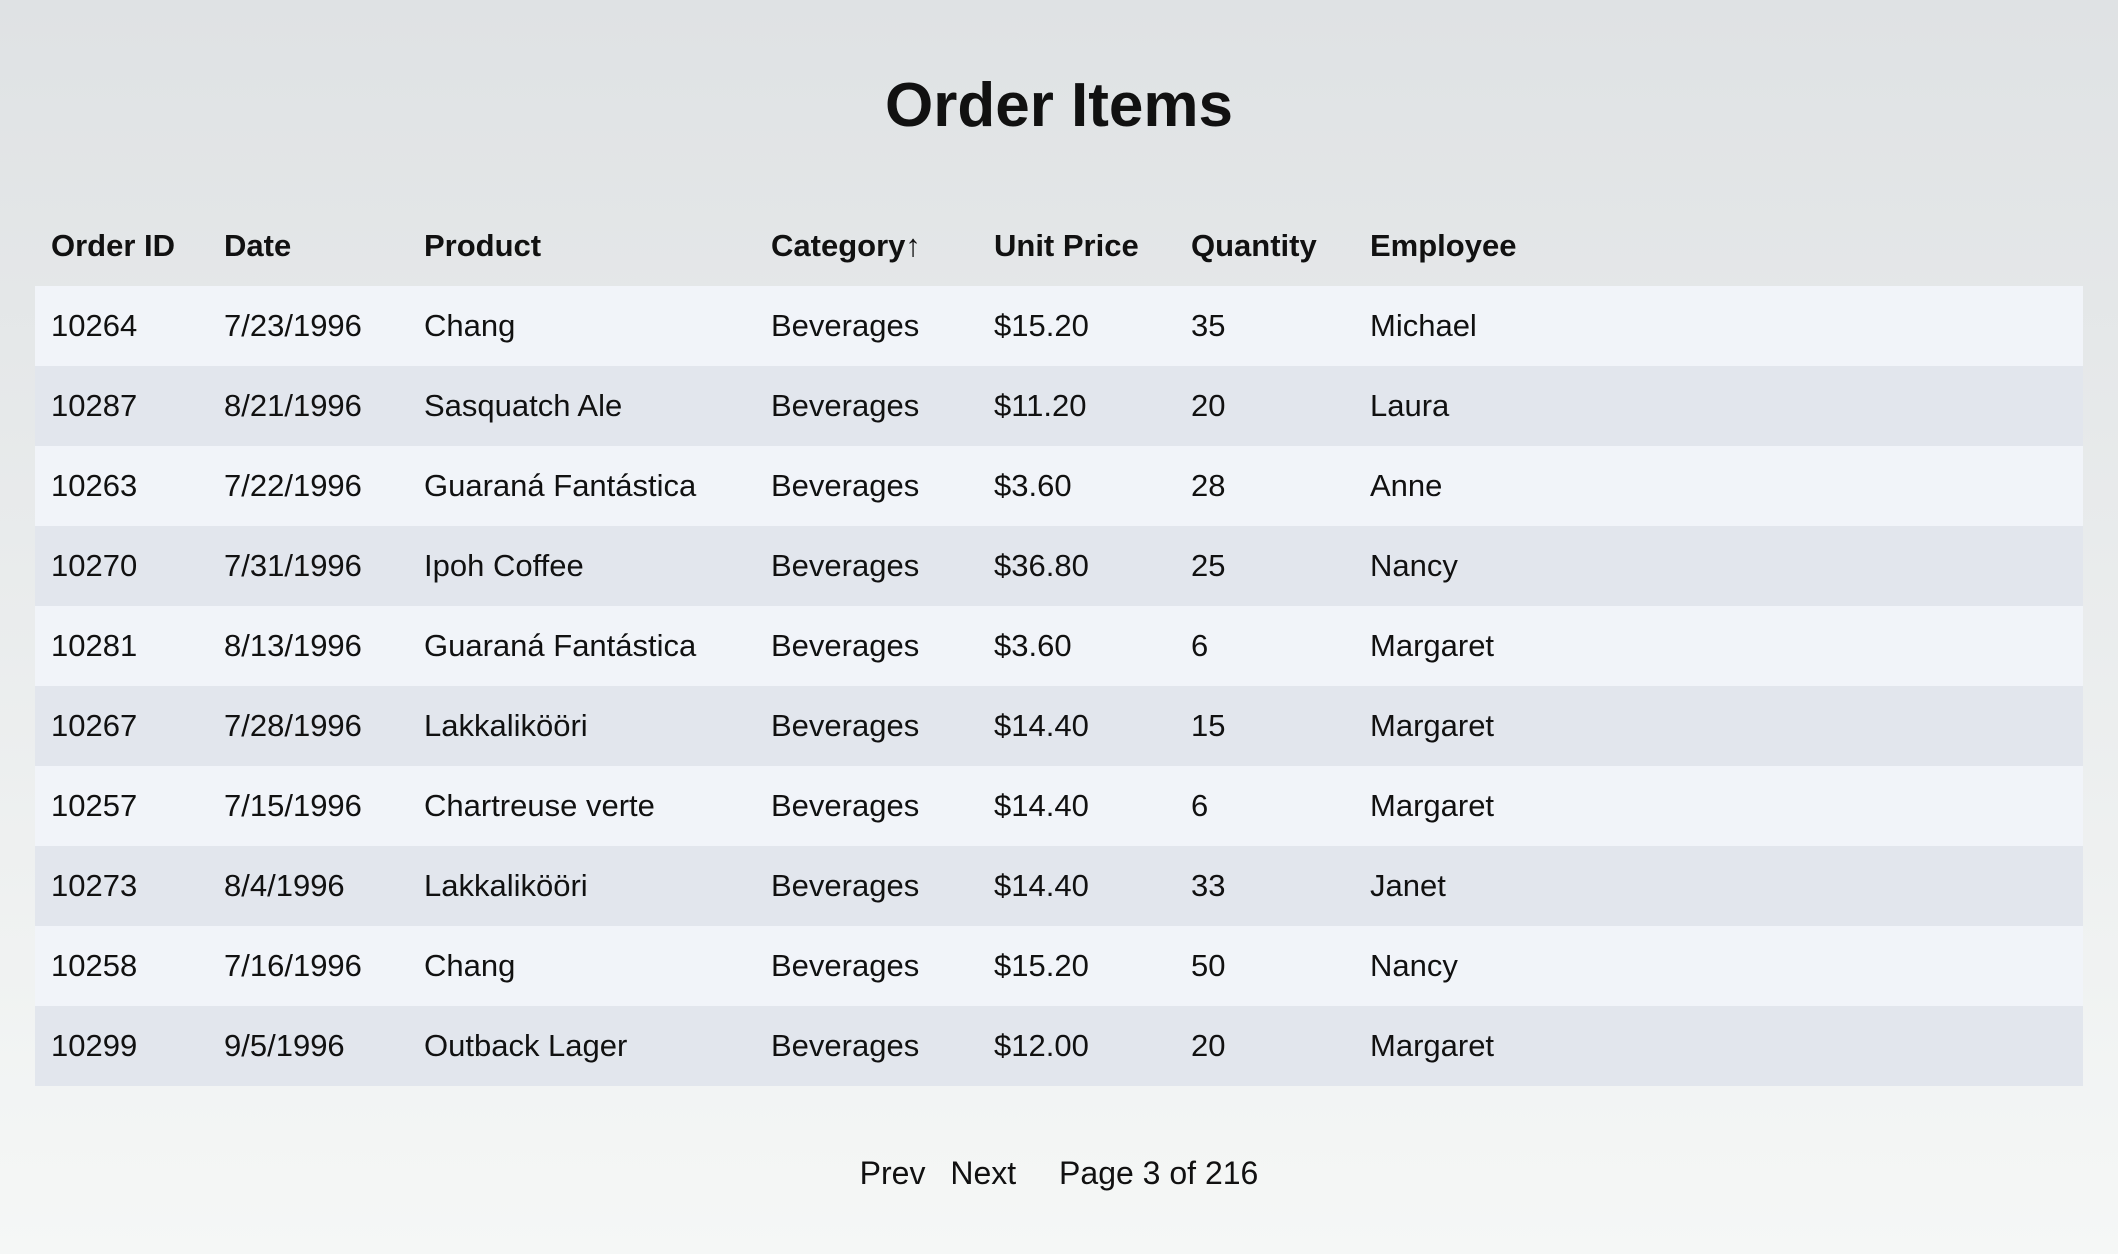 Image resolution: width=2118 pixels, height=1254 pixels. I want to click on cell-order-id: 10267, so click(94, 725).